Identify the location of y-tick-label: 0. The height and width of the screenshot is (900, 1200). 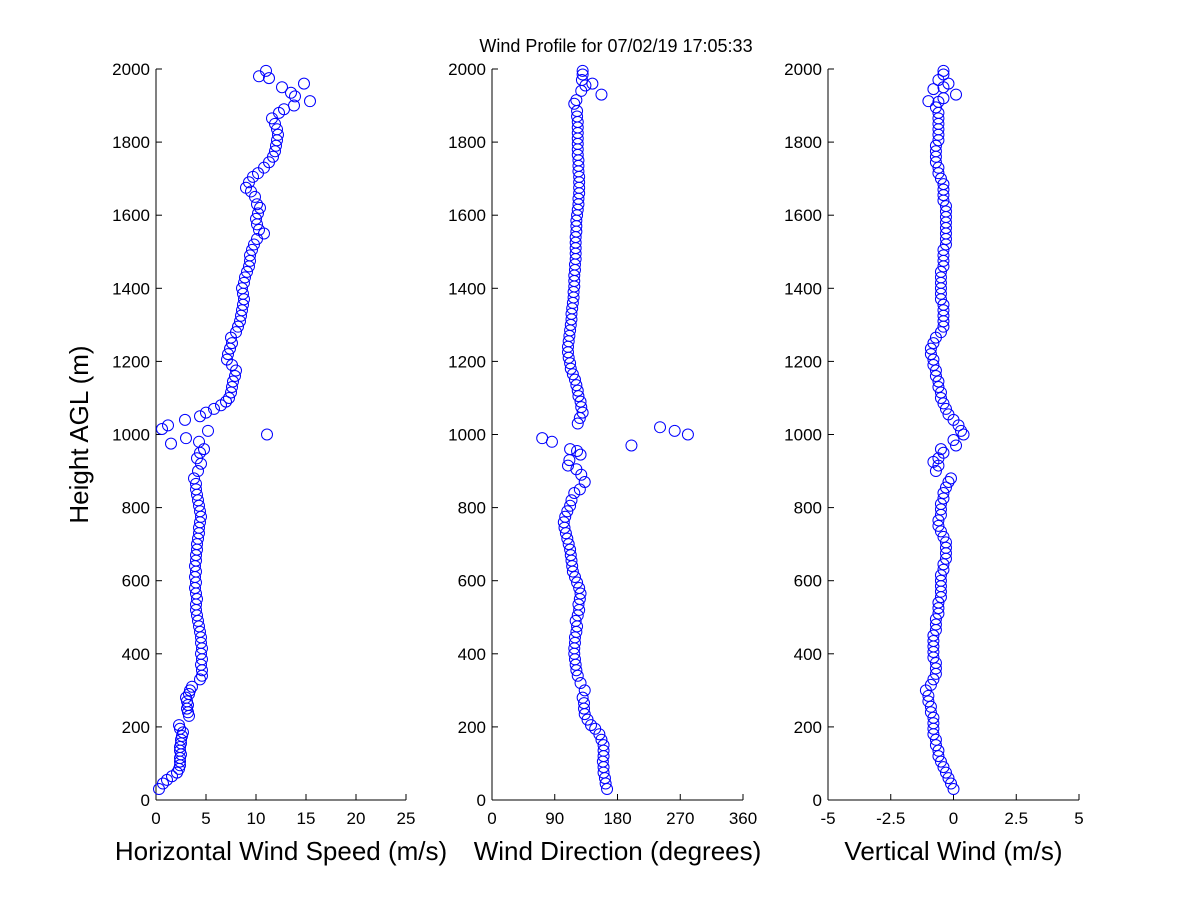
(817, 800).